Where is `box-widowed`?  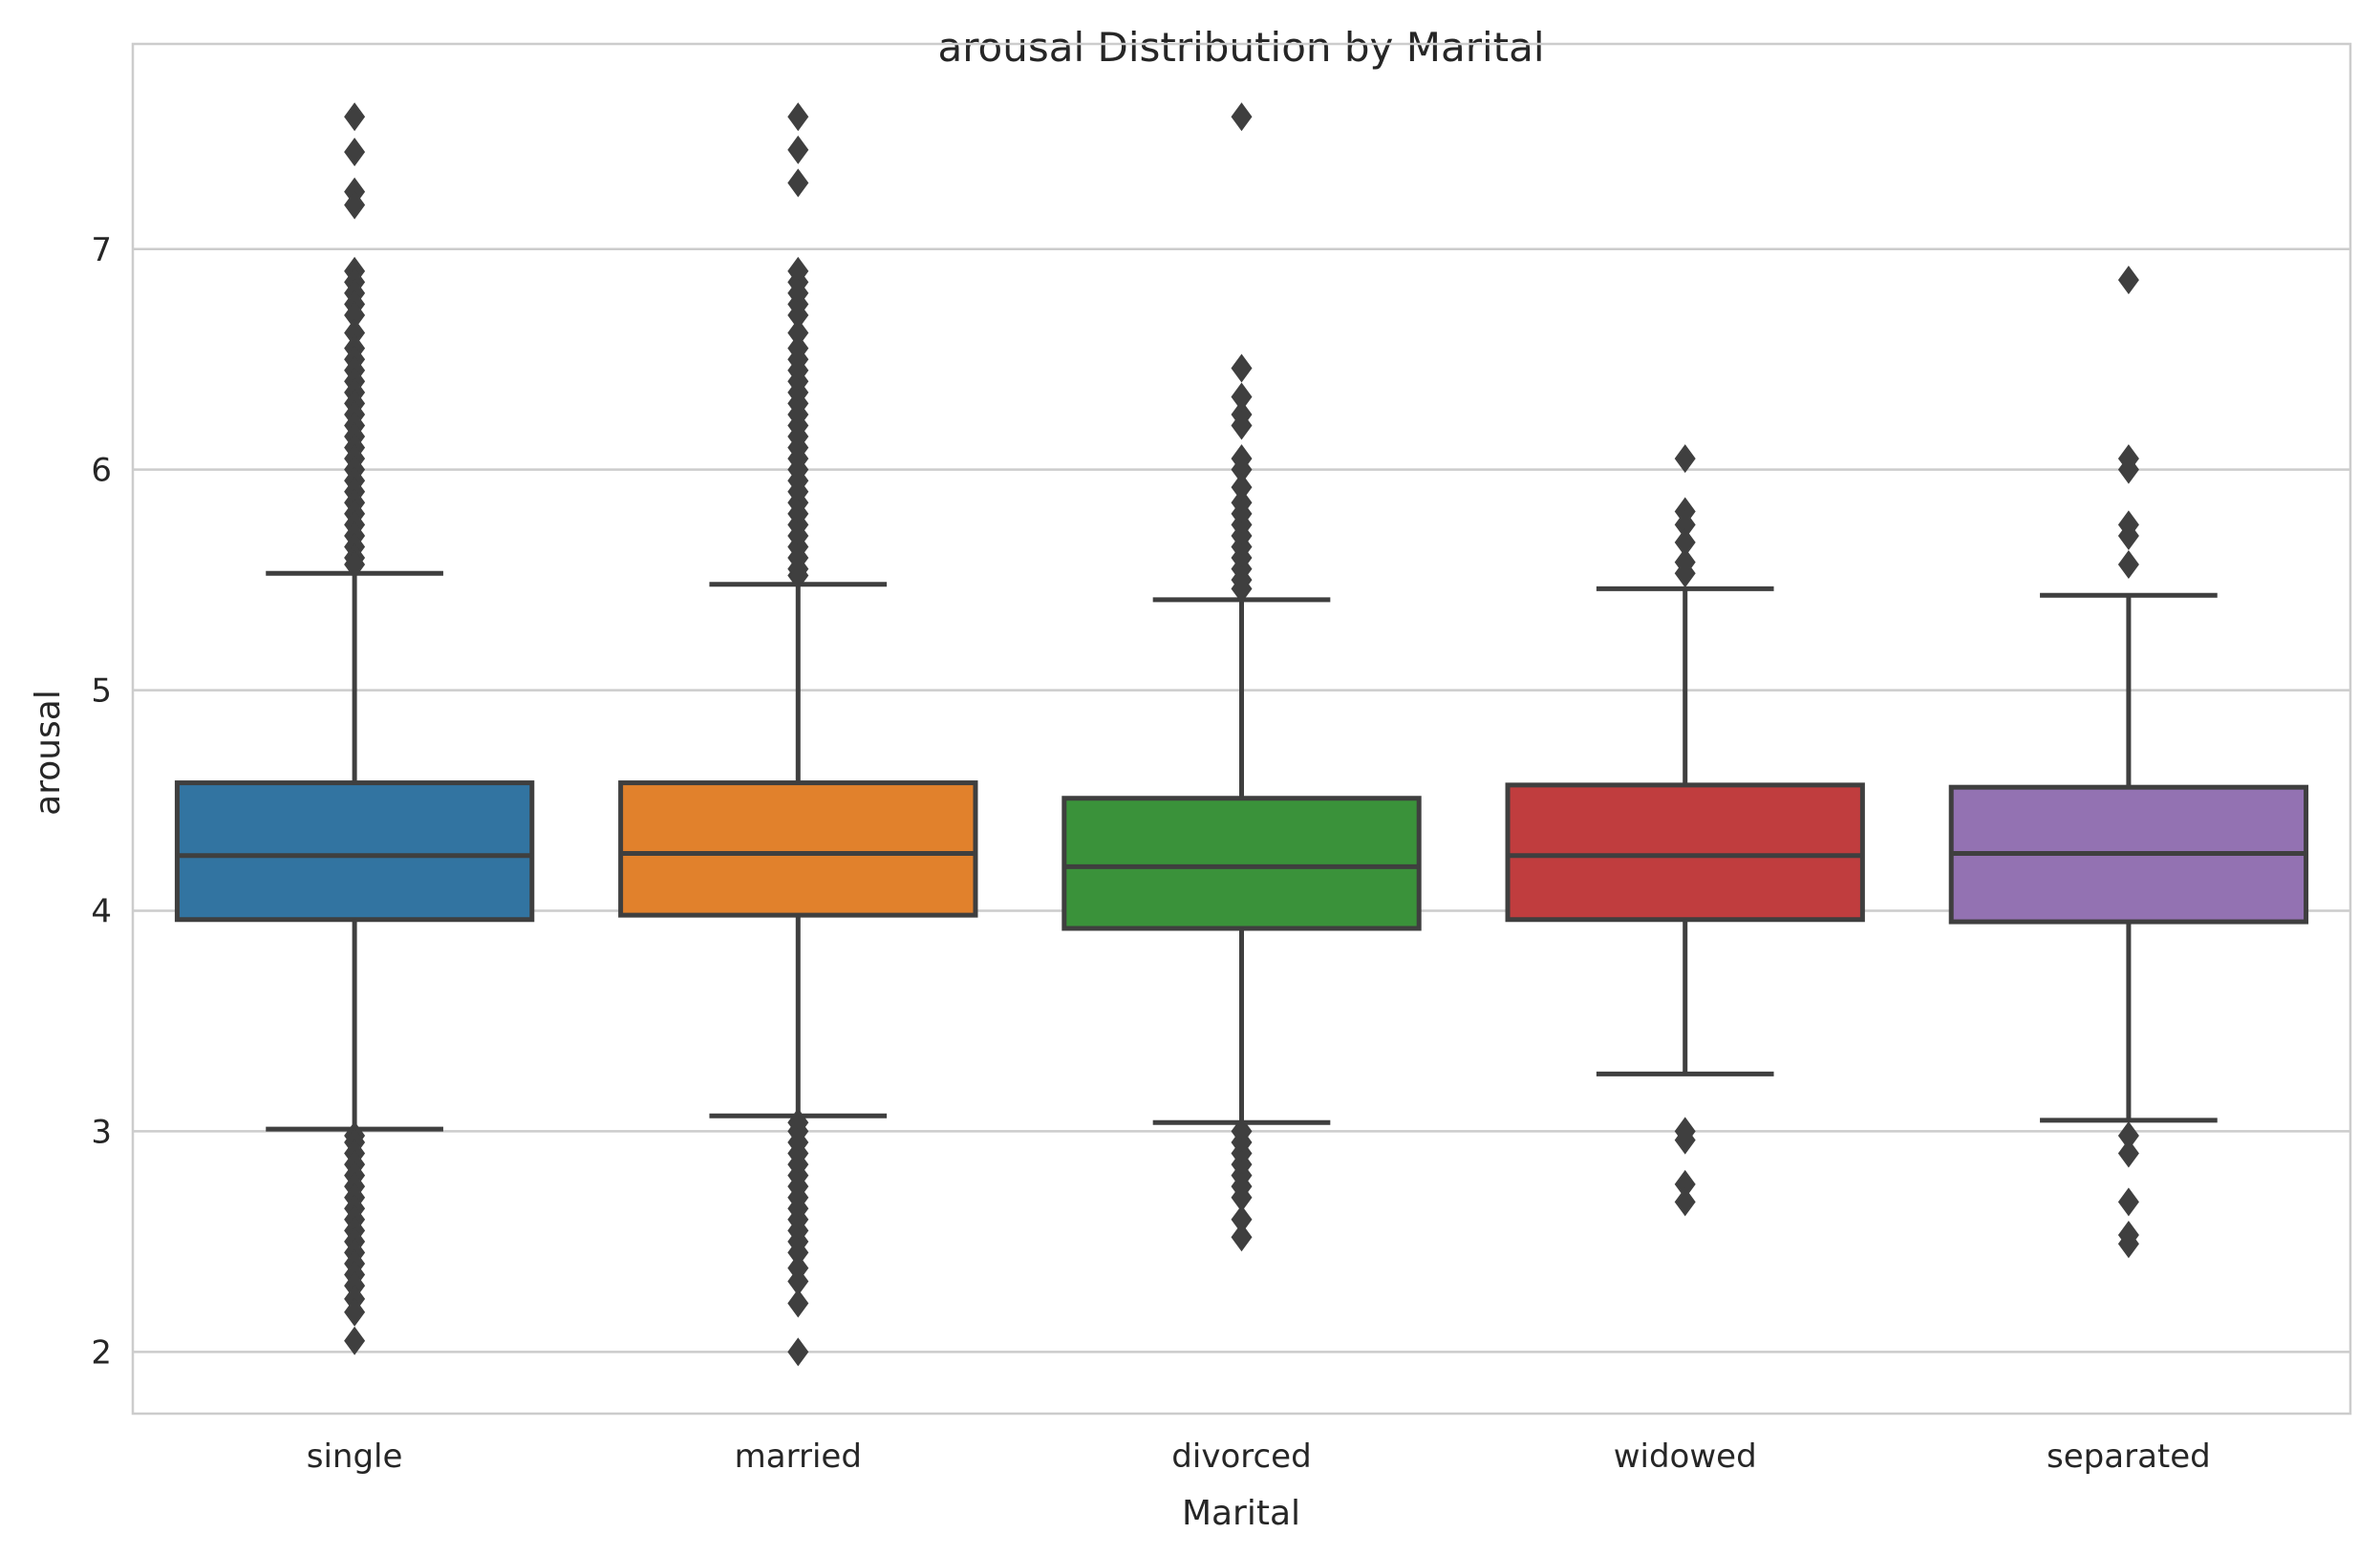 box-widowed is located at coordinates (1685, 831).